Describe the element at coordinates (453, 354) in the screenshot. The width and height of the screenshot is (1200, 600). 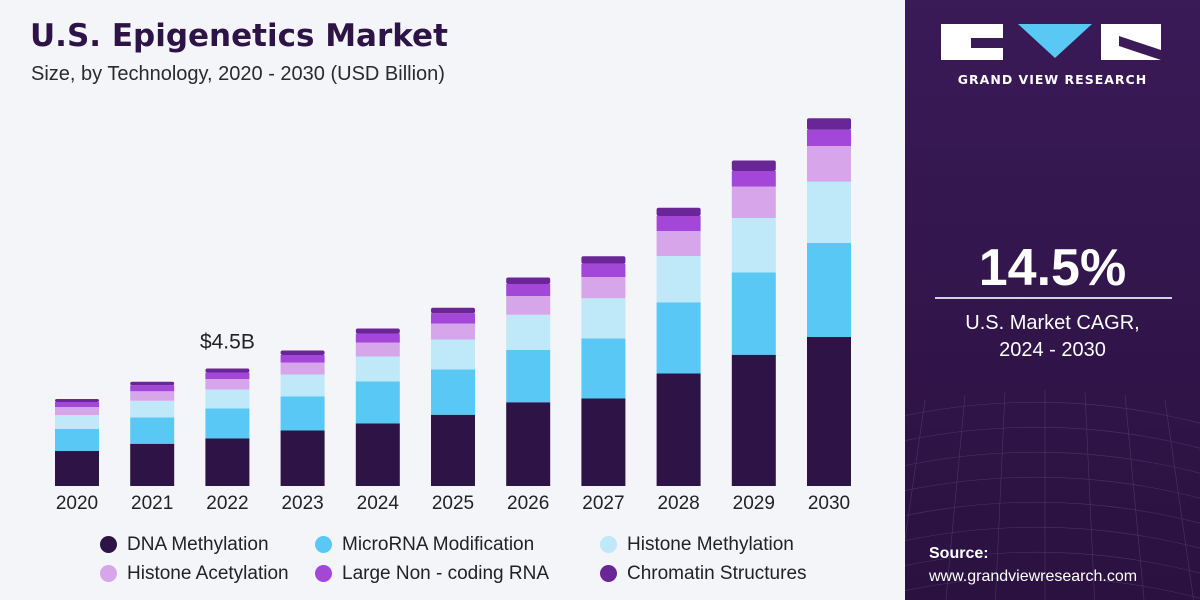
I see `bar-histone-methylation-2025` at that location.